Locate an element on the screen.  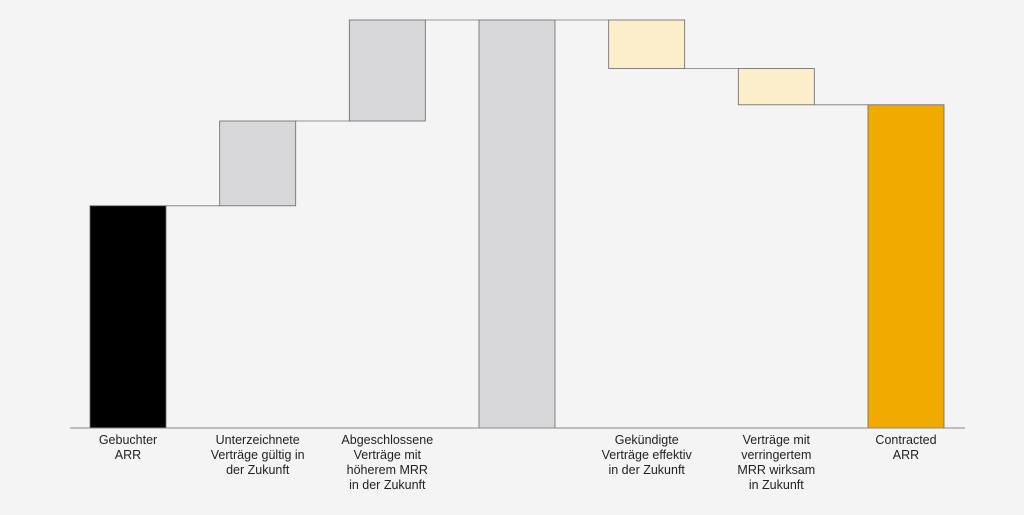
category-label-6: Contracted ARR is located at coordinates (905, 447).